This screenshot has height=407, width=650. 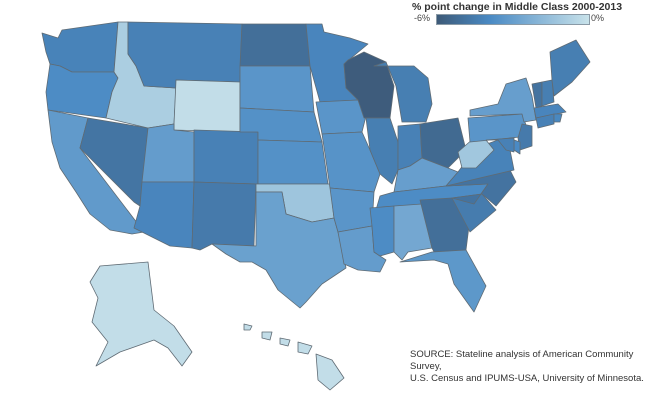 I want to click on legend-min-label: -6%, so click(x=422, y=18).